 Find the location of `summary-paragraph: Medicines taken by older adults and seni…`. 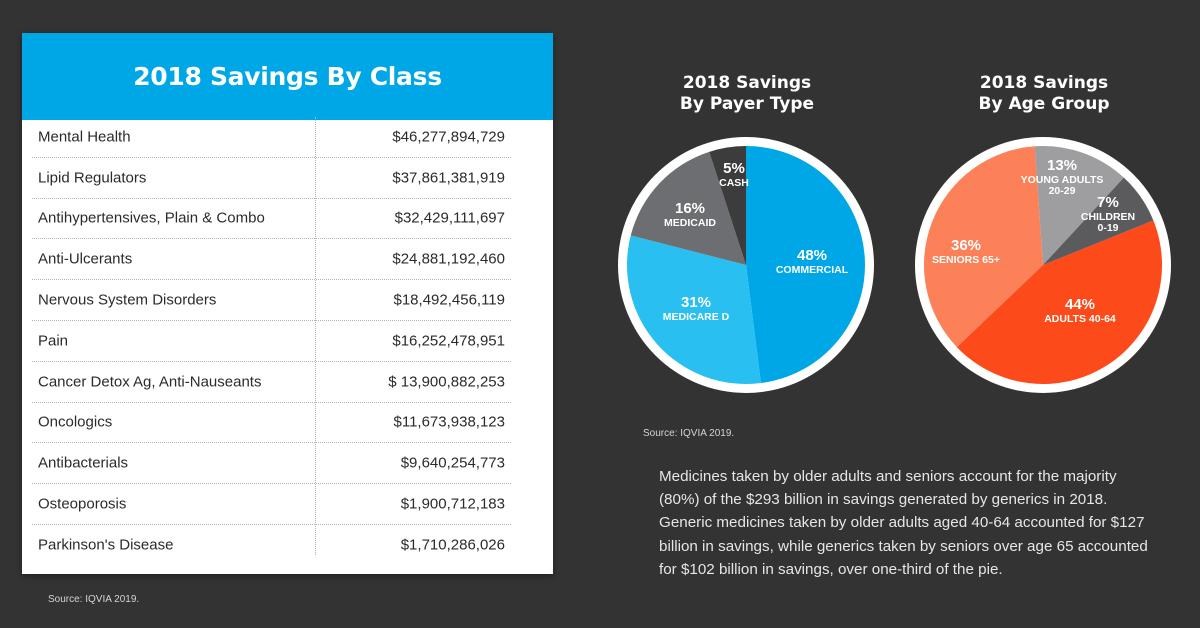

summary-paragraph: Medicines taken by older adults and seni… is located at coordinates (903, 523).